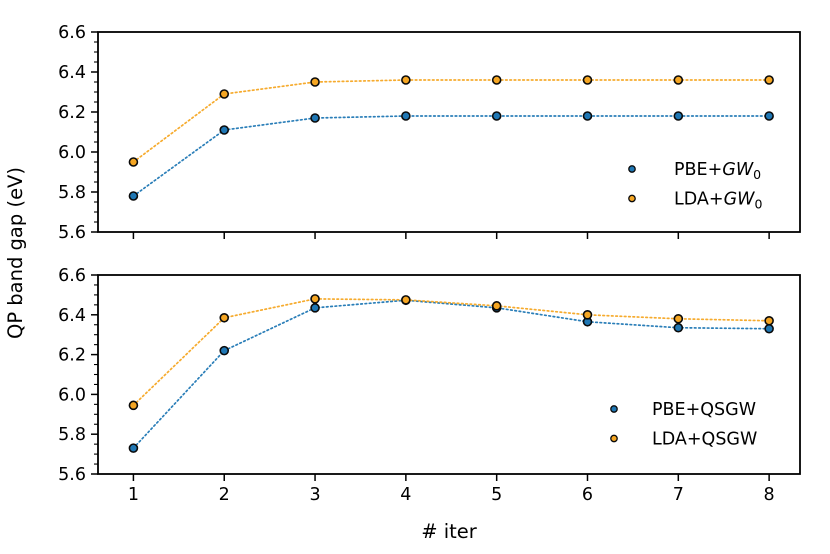  I want to click on legend-item-LDA+QSGW: LDA+QSGW, so click(683, 440).